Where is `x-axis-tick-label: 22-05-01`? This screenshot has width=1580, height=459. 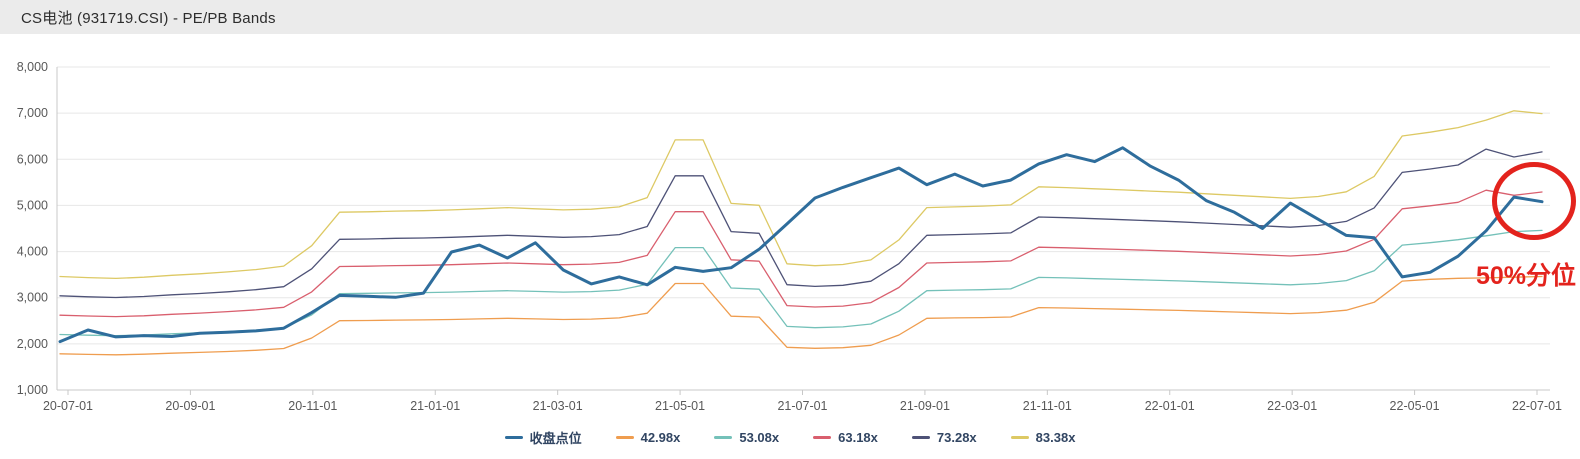
x-axis-tick-label: 22-05-01 is located at coordinates (1415, 406).